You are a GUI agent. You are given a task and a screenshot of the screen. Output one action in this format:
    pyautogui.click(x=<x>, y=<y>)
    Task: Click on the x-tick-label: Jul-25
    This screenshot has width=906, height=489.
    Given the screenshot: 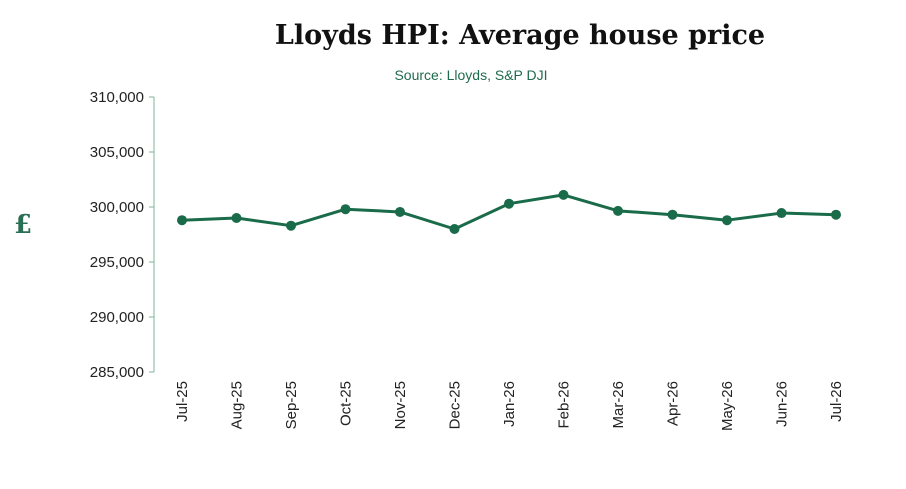 What is the action you would take?
    pyautogui.click(x=182, y=401)
    